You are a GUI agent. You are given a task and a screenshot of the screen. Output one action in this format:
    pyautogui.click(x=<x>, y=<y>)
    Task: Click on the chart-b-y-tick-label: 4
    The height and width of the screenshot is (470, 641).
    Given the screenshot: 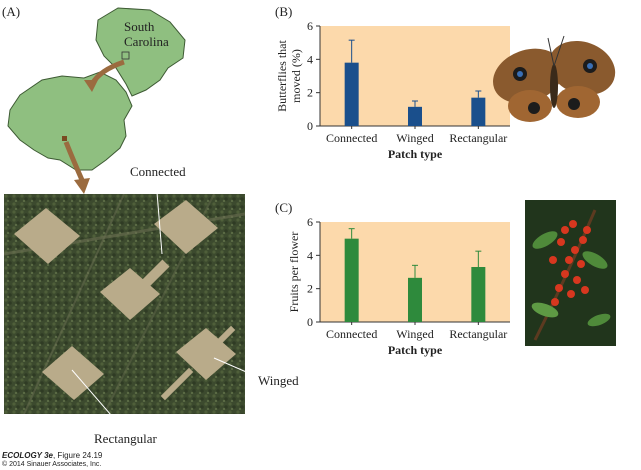 What is the action you would take?
    pyautogui.click(x=310, y=59)
    